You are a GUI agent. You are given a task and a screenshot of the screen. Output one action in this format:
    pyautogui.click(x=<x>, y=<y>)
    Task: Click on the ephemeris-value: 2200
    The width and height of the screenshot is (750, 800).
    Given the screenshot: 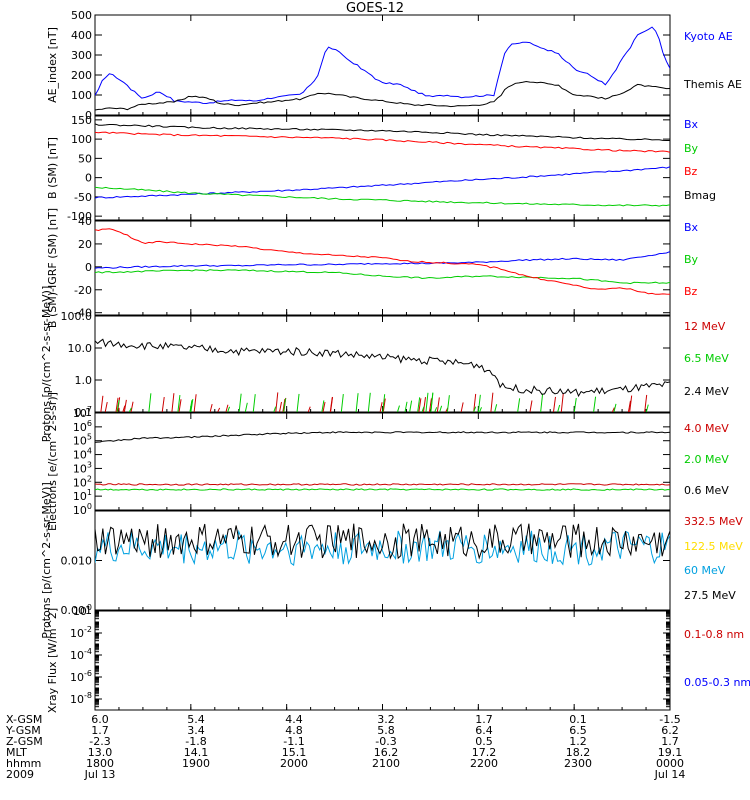 What is the action you would take?
    pyautogui.click(x=484, y=763)
    